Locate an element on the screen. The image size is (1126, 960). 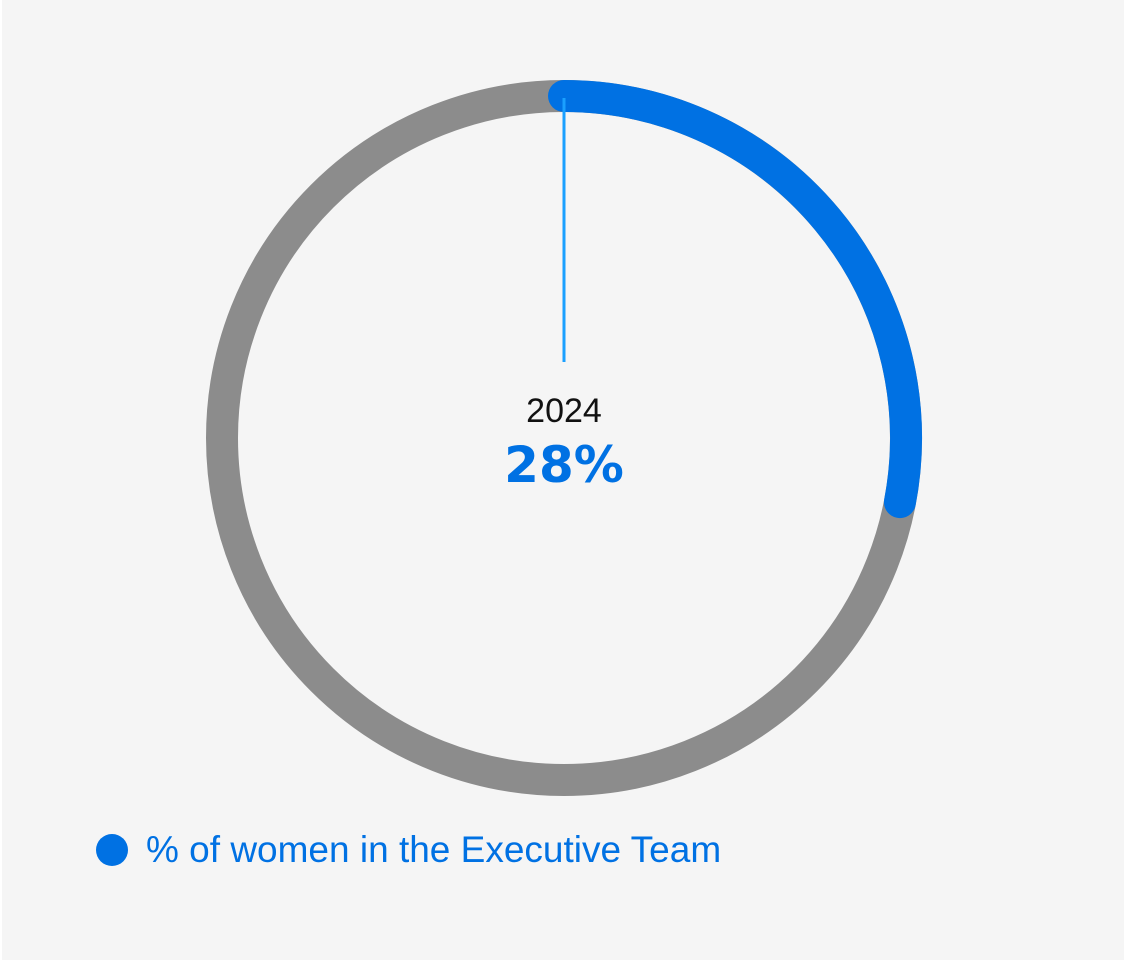
center-year-label: 2024 is located at coordinates (564, 411).